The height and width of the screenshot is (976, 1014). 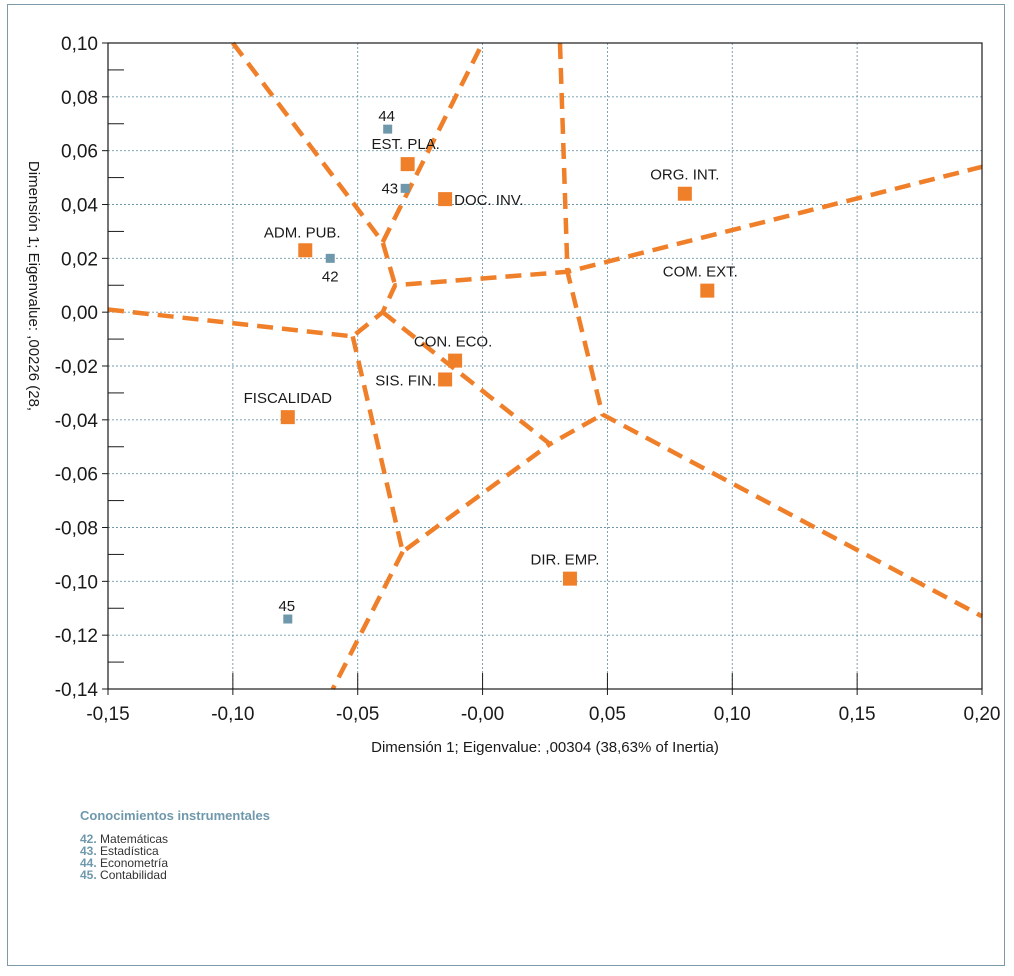 What do you see at coordinates (79, 206) in the screenshot?
I see `y-tick-label: 0,04` at bounding box center [79, 206].